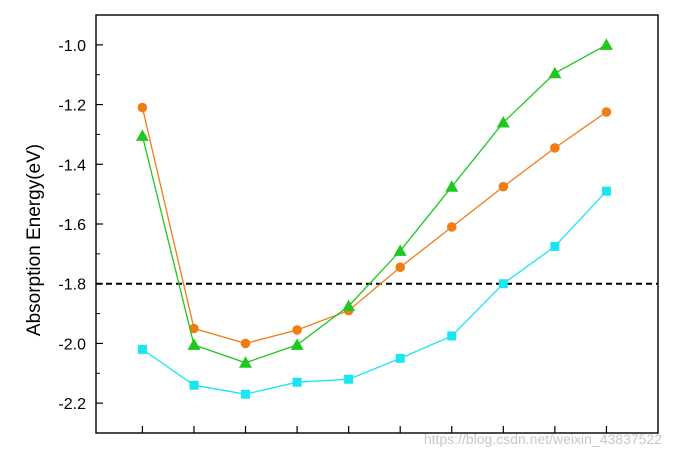 This screenshot has width=676, height=459. I want to click on y-tick-label: -1.2, so click(72, 106).